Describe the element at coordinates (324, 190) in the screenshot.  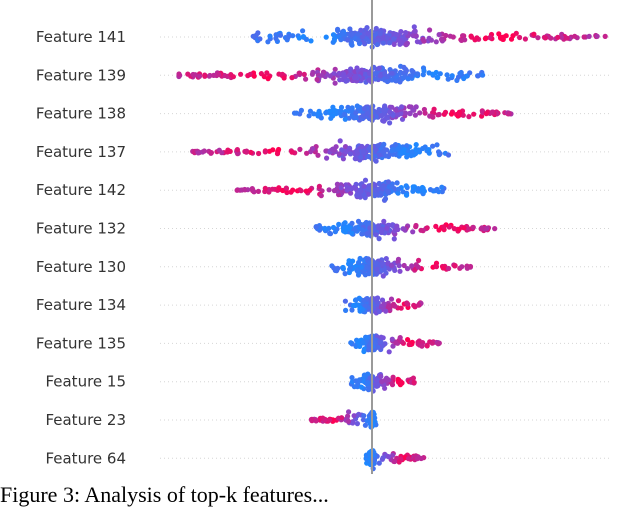
I see `feature-row: Feature 142` at that location.